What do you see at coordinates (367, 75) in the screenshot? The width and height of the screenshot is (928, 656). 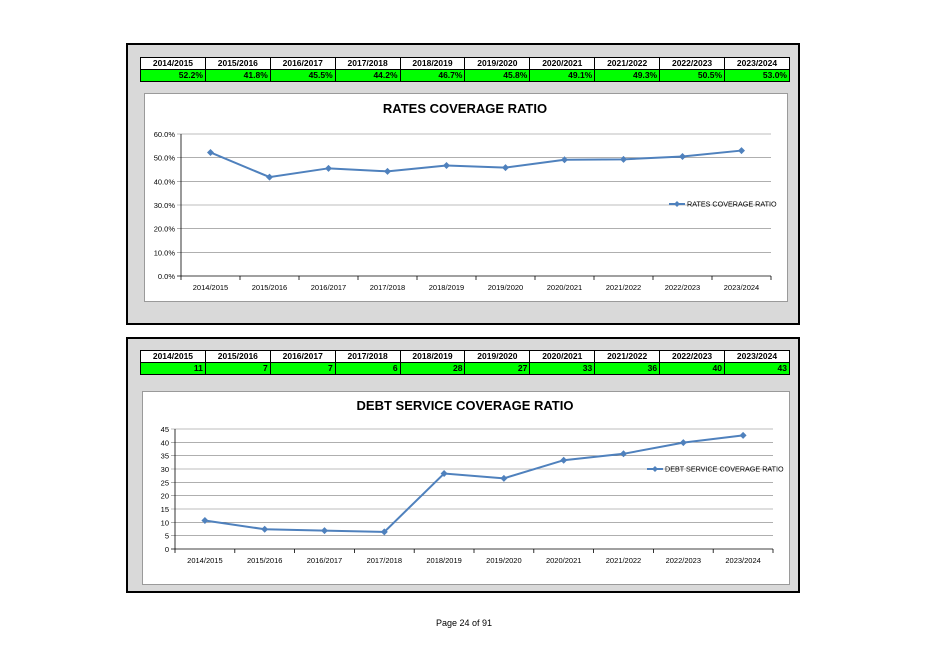 I see `ratio-value-cell: 44.2%` at bounding box center [367, 75].